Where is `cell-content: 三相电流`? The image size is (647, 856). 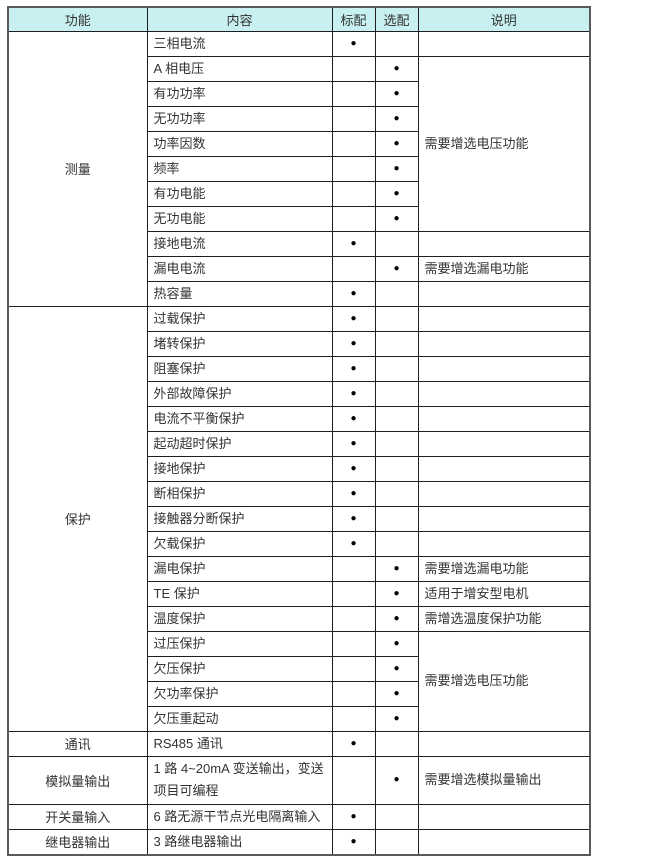 cell-content: 三相电流 is located at coordinates (239, 43).